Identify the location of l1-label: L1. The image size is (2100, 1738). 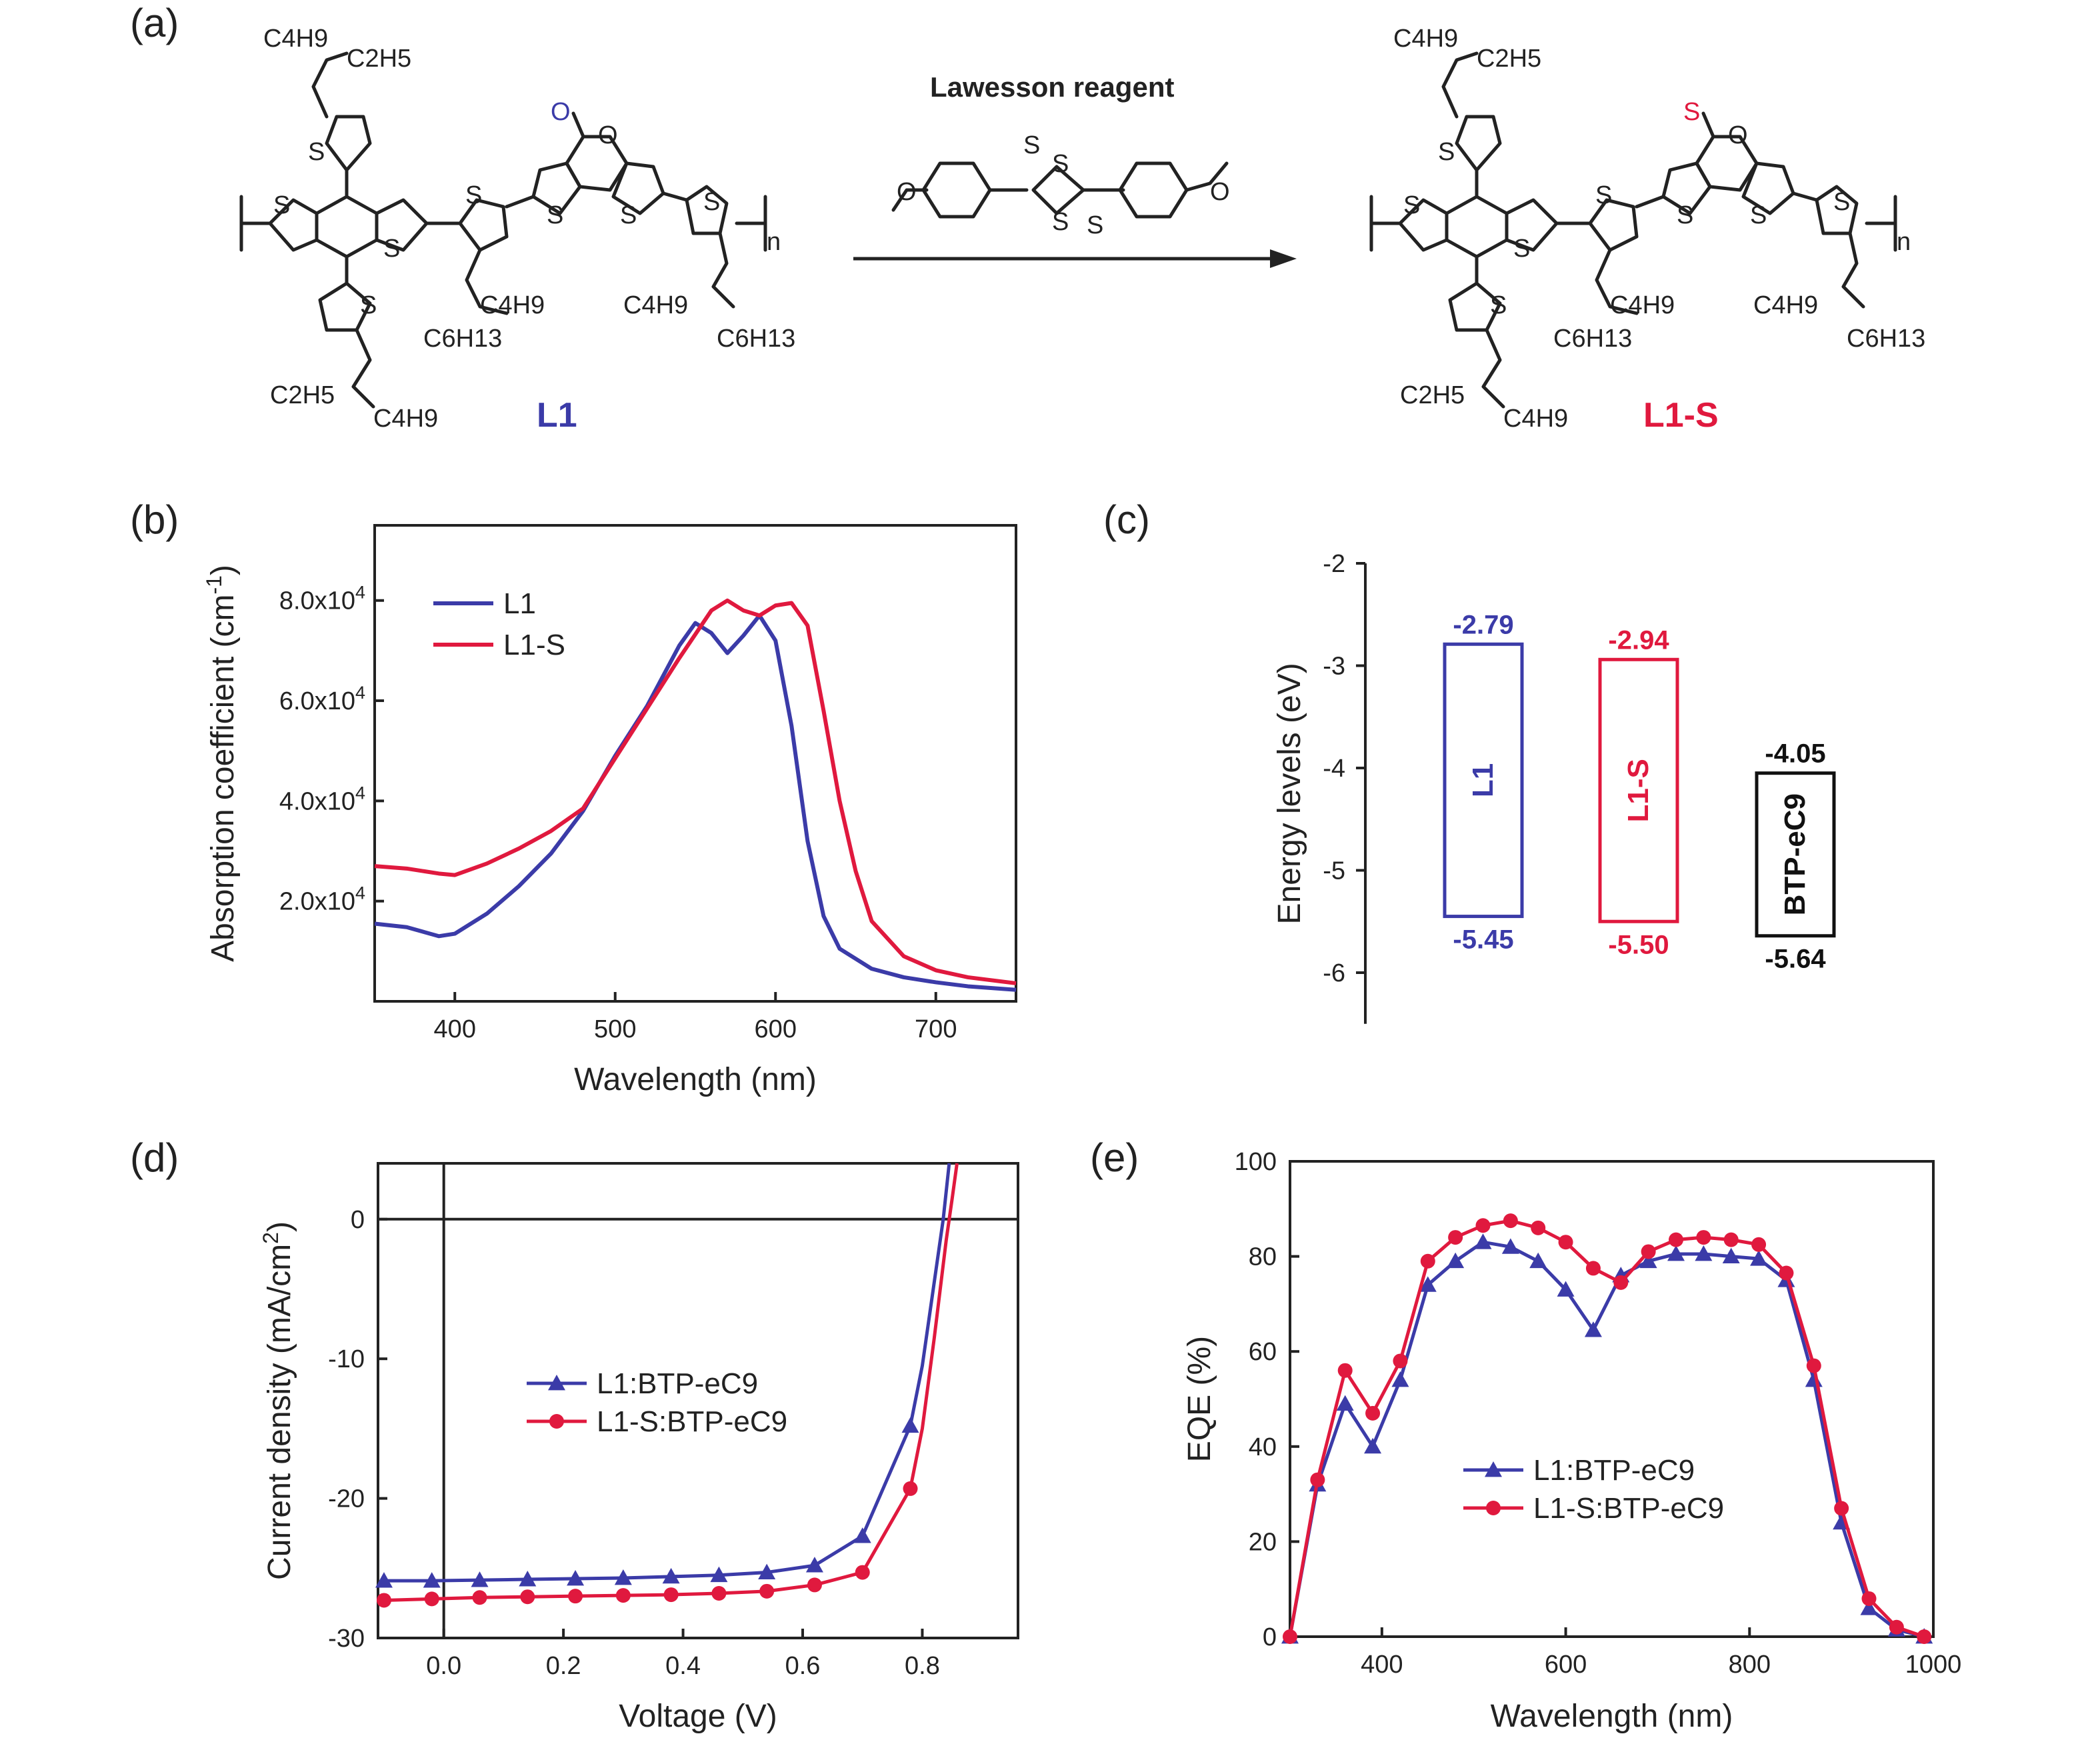
(557, 415).